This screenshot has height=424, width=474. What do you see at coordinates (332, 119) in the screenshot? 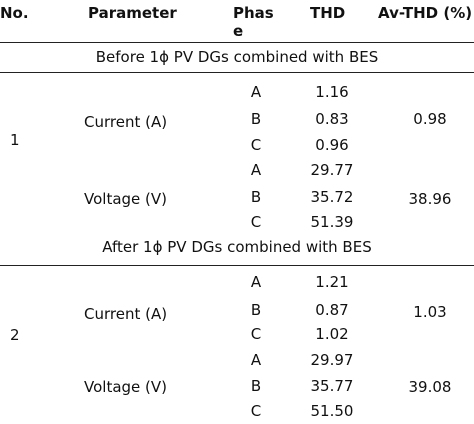
I see `thd-value: 0.83` at bounding box center [332, 119].